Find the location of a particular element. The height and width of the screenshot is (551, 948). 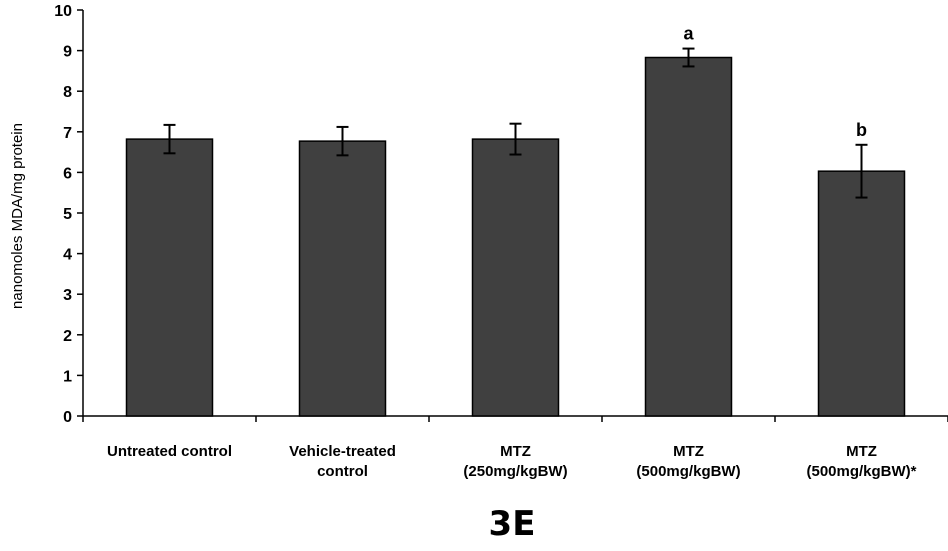

y-ticks: 0 1 2 3 4 5 6 7 8 9 10 is located at coordinates (68, 214).